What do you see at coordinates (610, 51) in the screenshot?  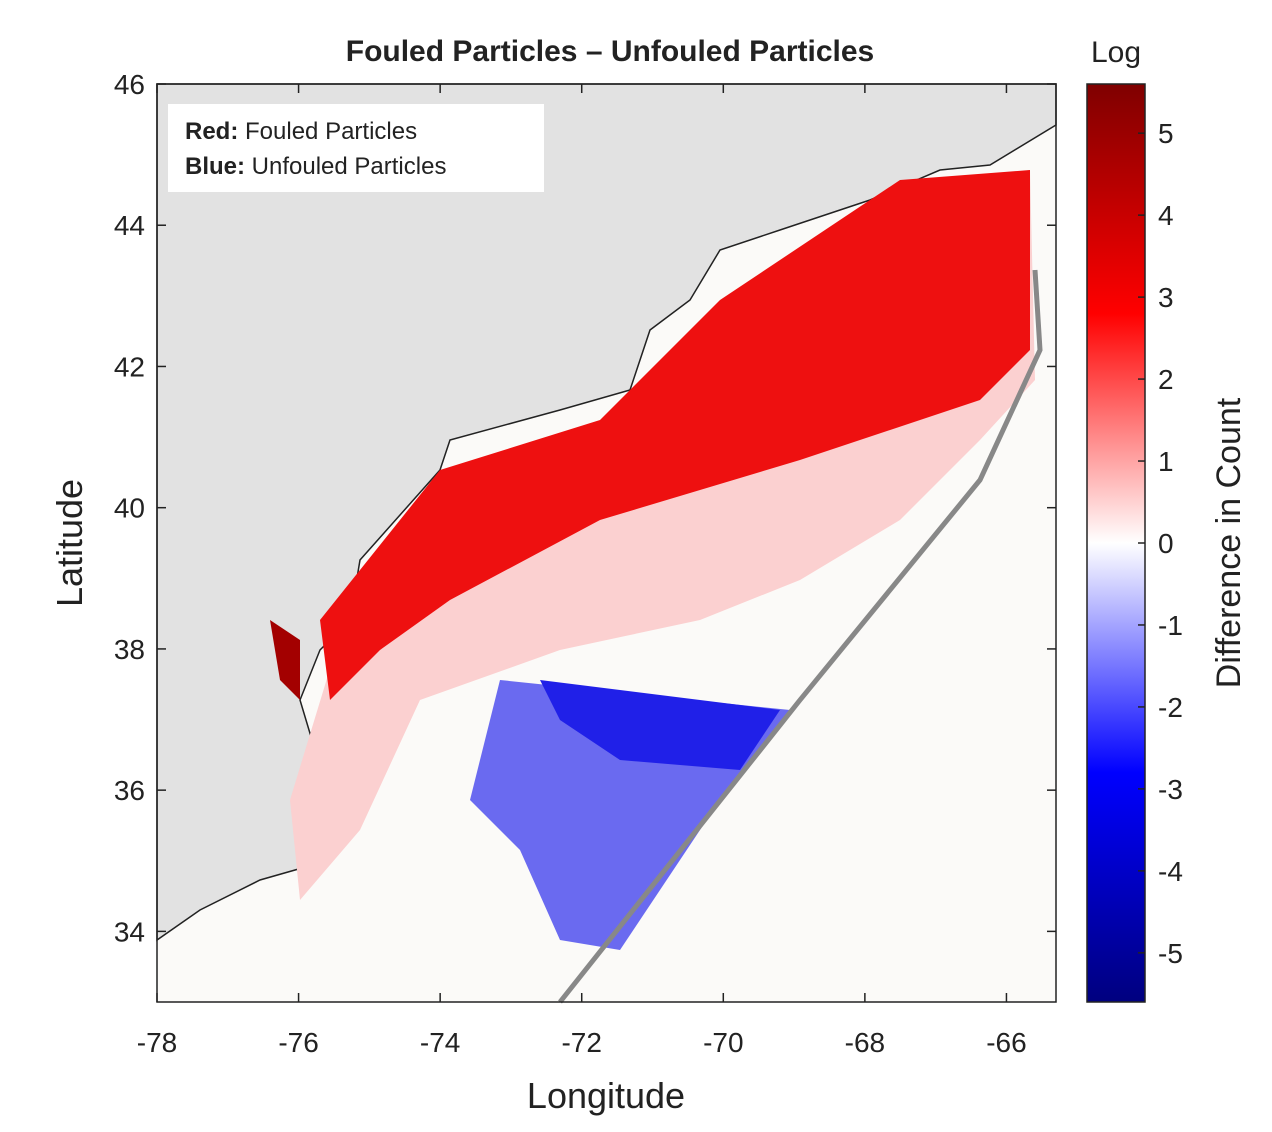 I see `chart-title: Fouled Particles – Unfouled Particles` at bounding box center [610, 51].